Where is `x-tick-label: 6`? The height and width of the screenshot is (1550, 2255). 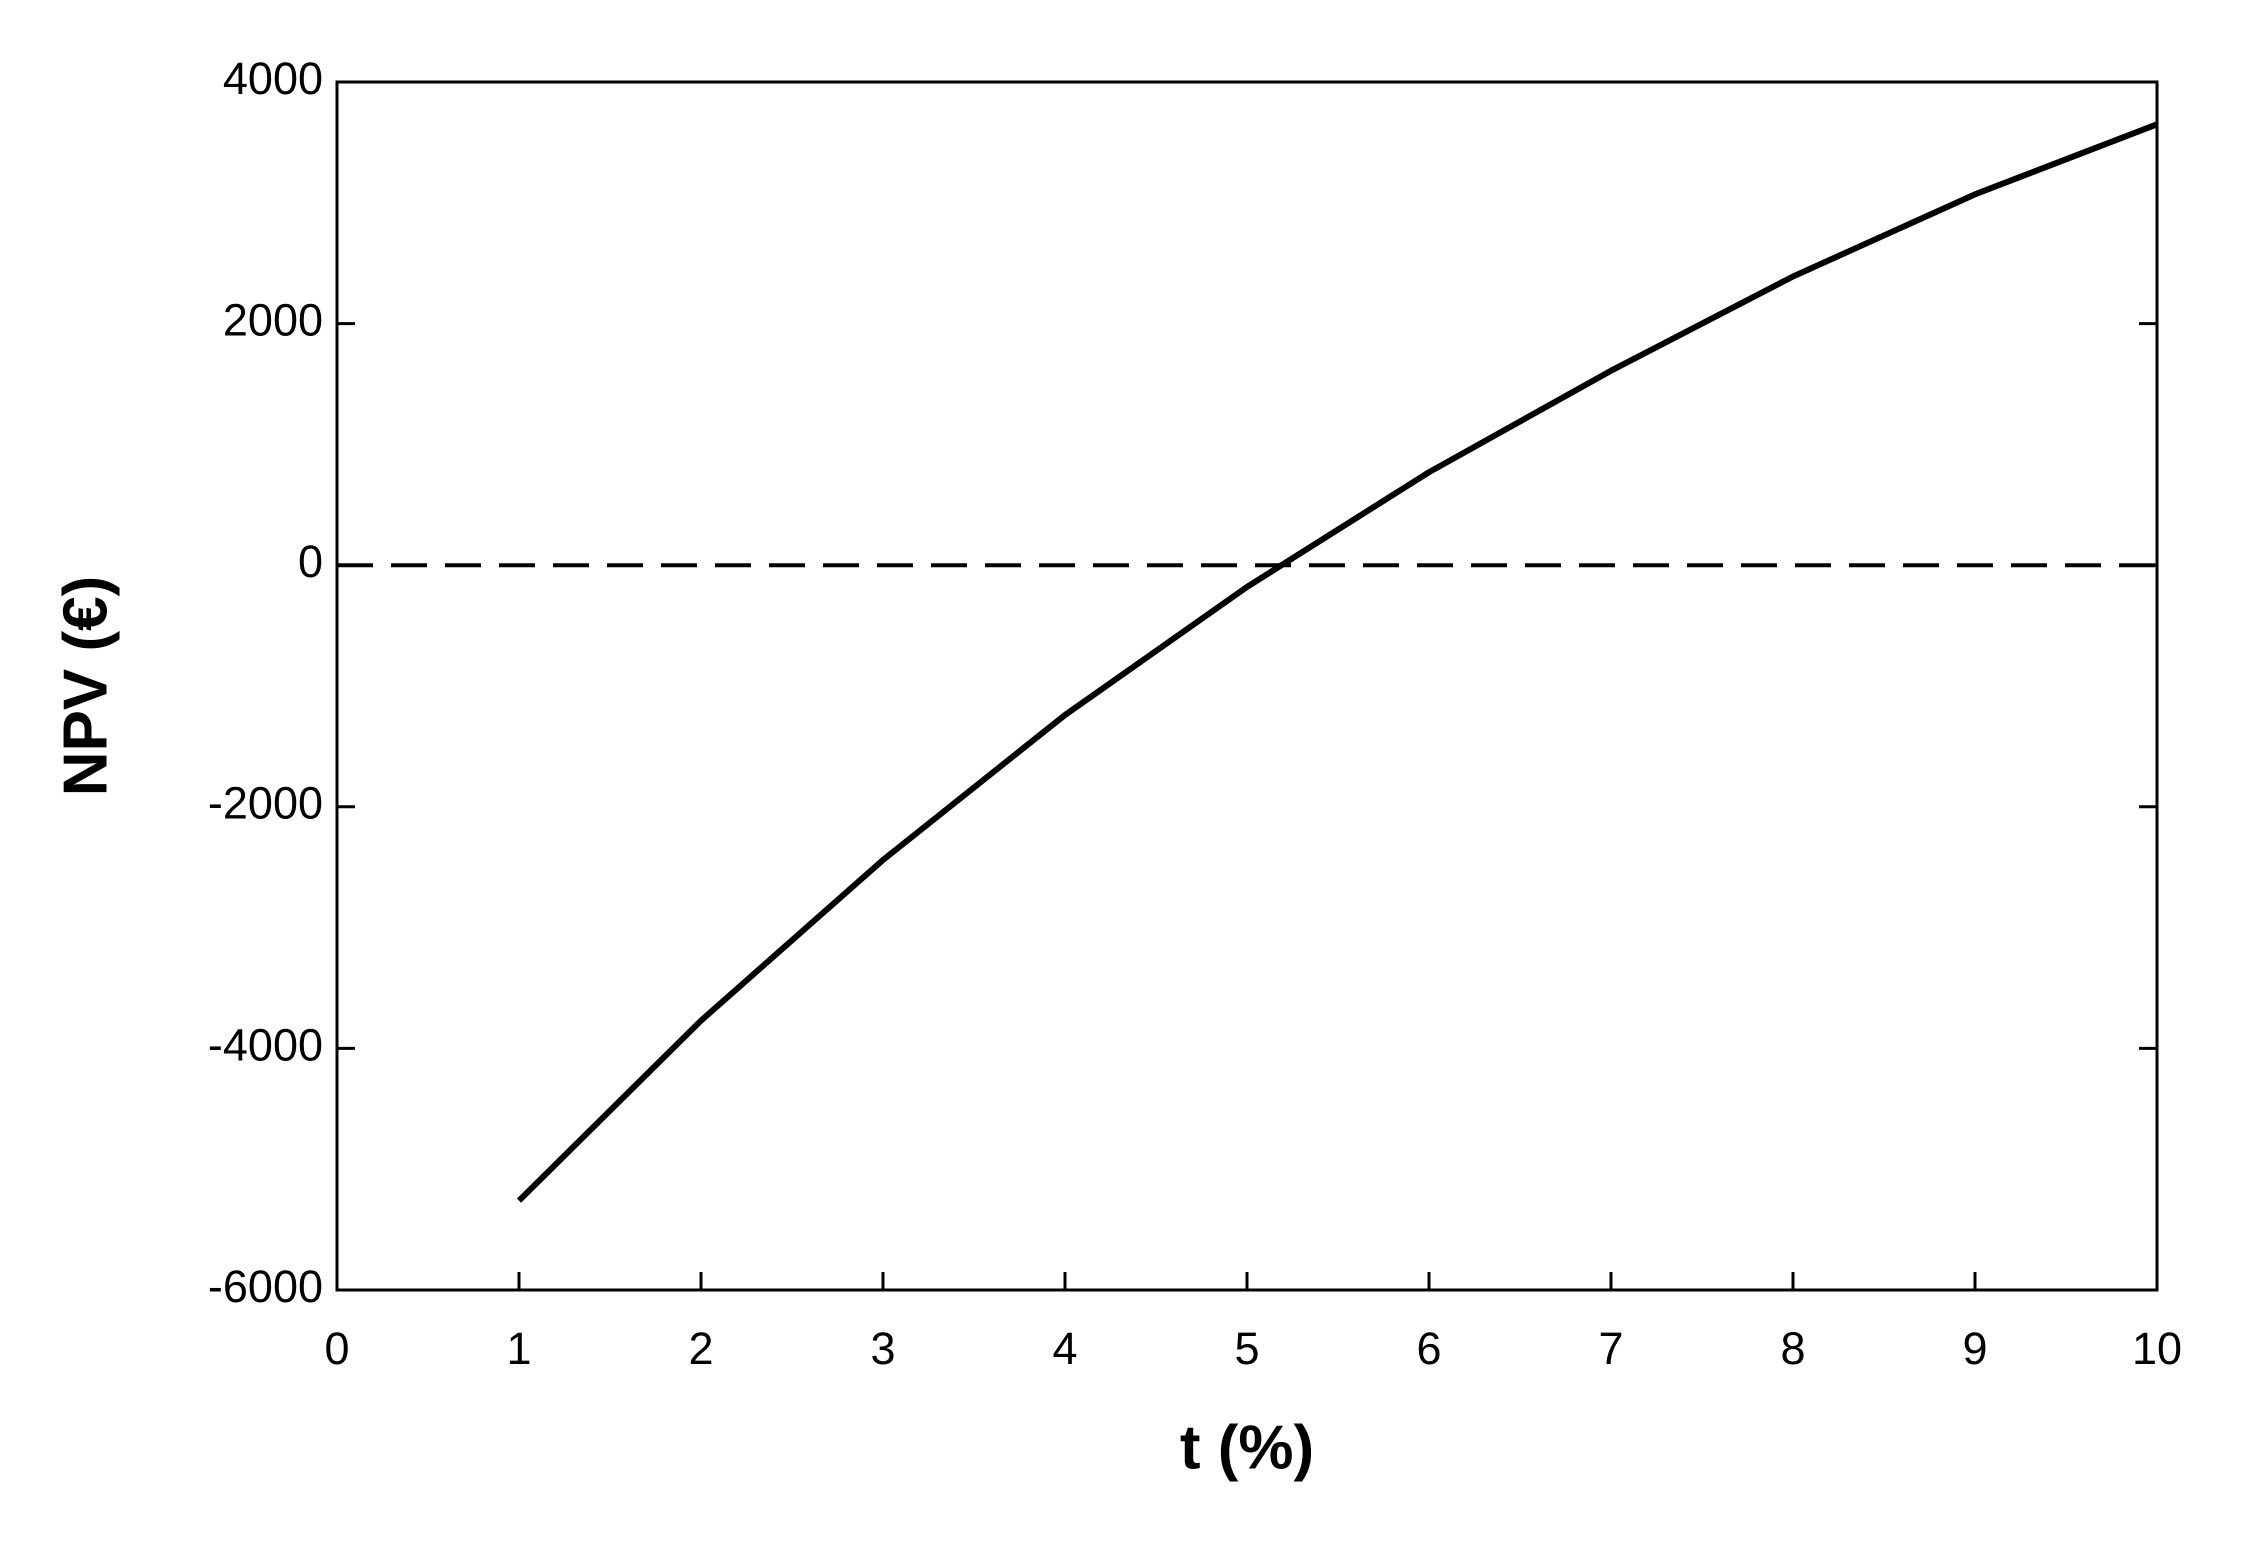
x-tick-label: 6 is located at coordinates (1428, 1348).